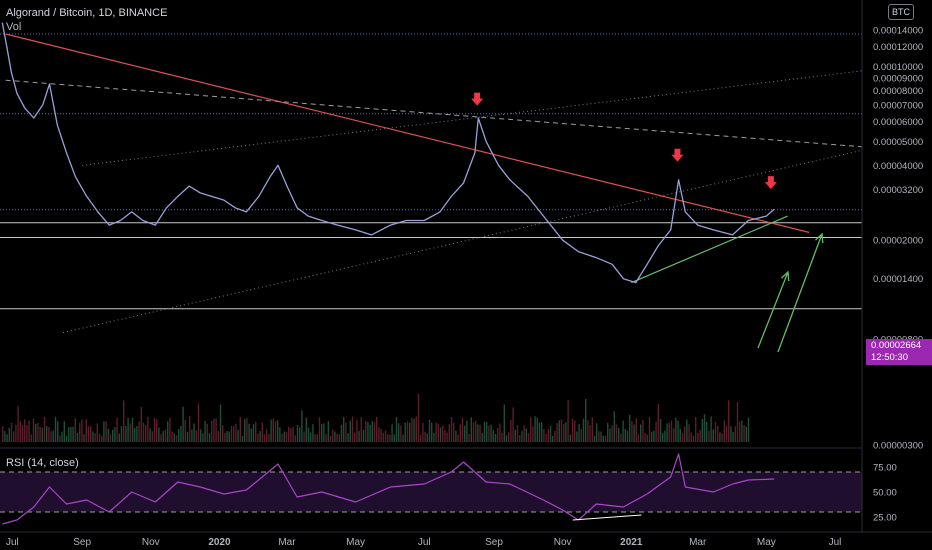 The height and width of the screenshot is (550, 932). Describe the element at coordinates (899, 352) in the screenshot. I see `last-price-tag: 0.00002664 12:50:30` at that location.